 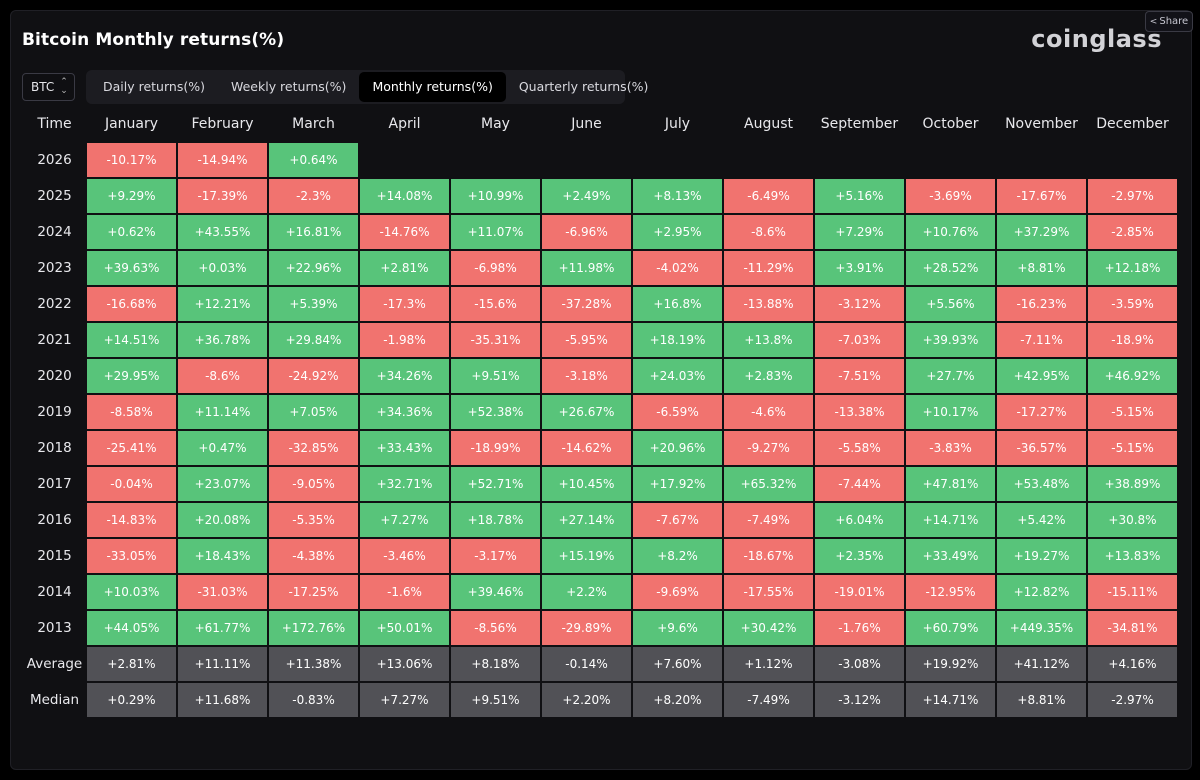 What do you see at coordinates (859, 520) in the screenshot?
I see `return-cell: +6.04%` at bounding box center [859, 520].